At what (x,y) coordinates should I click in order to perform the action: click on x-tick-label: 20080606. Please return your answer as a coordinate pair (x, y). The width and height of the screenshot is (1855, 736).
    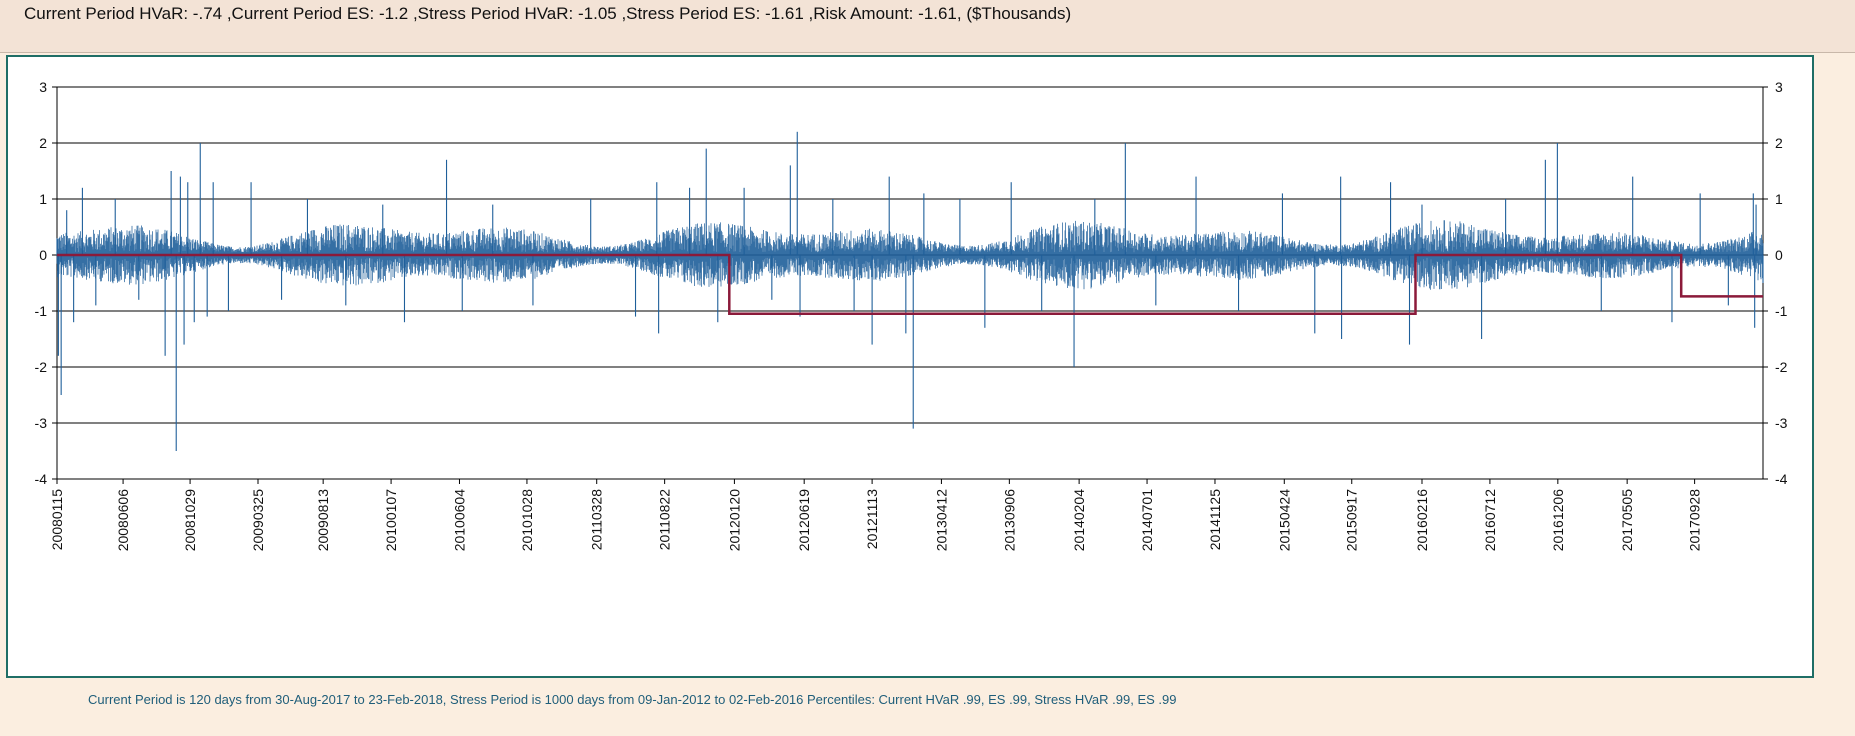
    Looking at the image, I should click on (123, 520).